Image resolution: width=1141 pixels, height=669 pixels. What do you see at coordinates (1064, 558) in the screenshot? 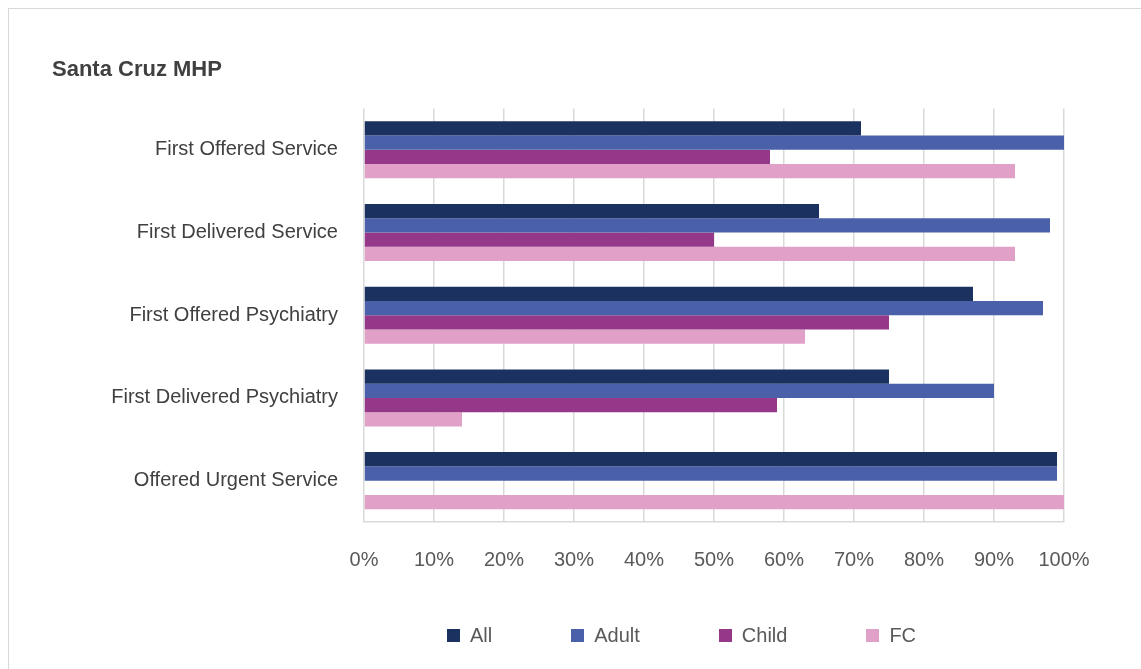
I see `x-tick-label: 100%` at bounding box center [1064, 558].